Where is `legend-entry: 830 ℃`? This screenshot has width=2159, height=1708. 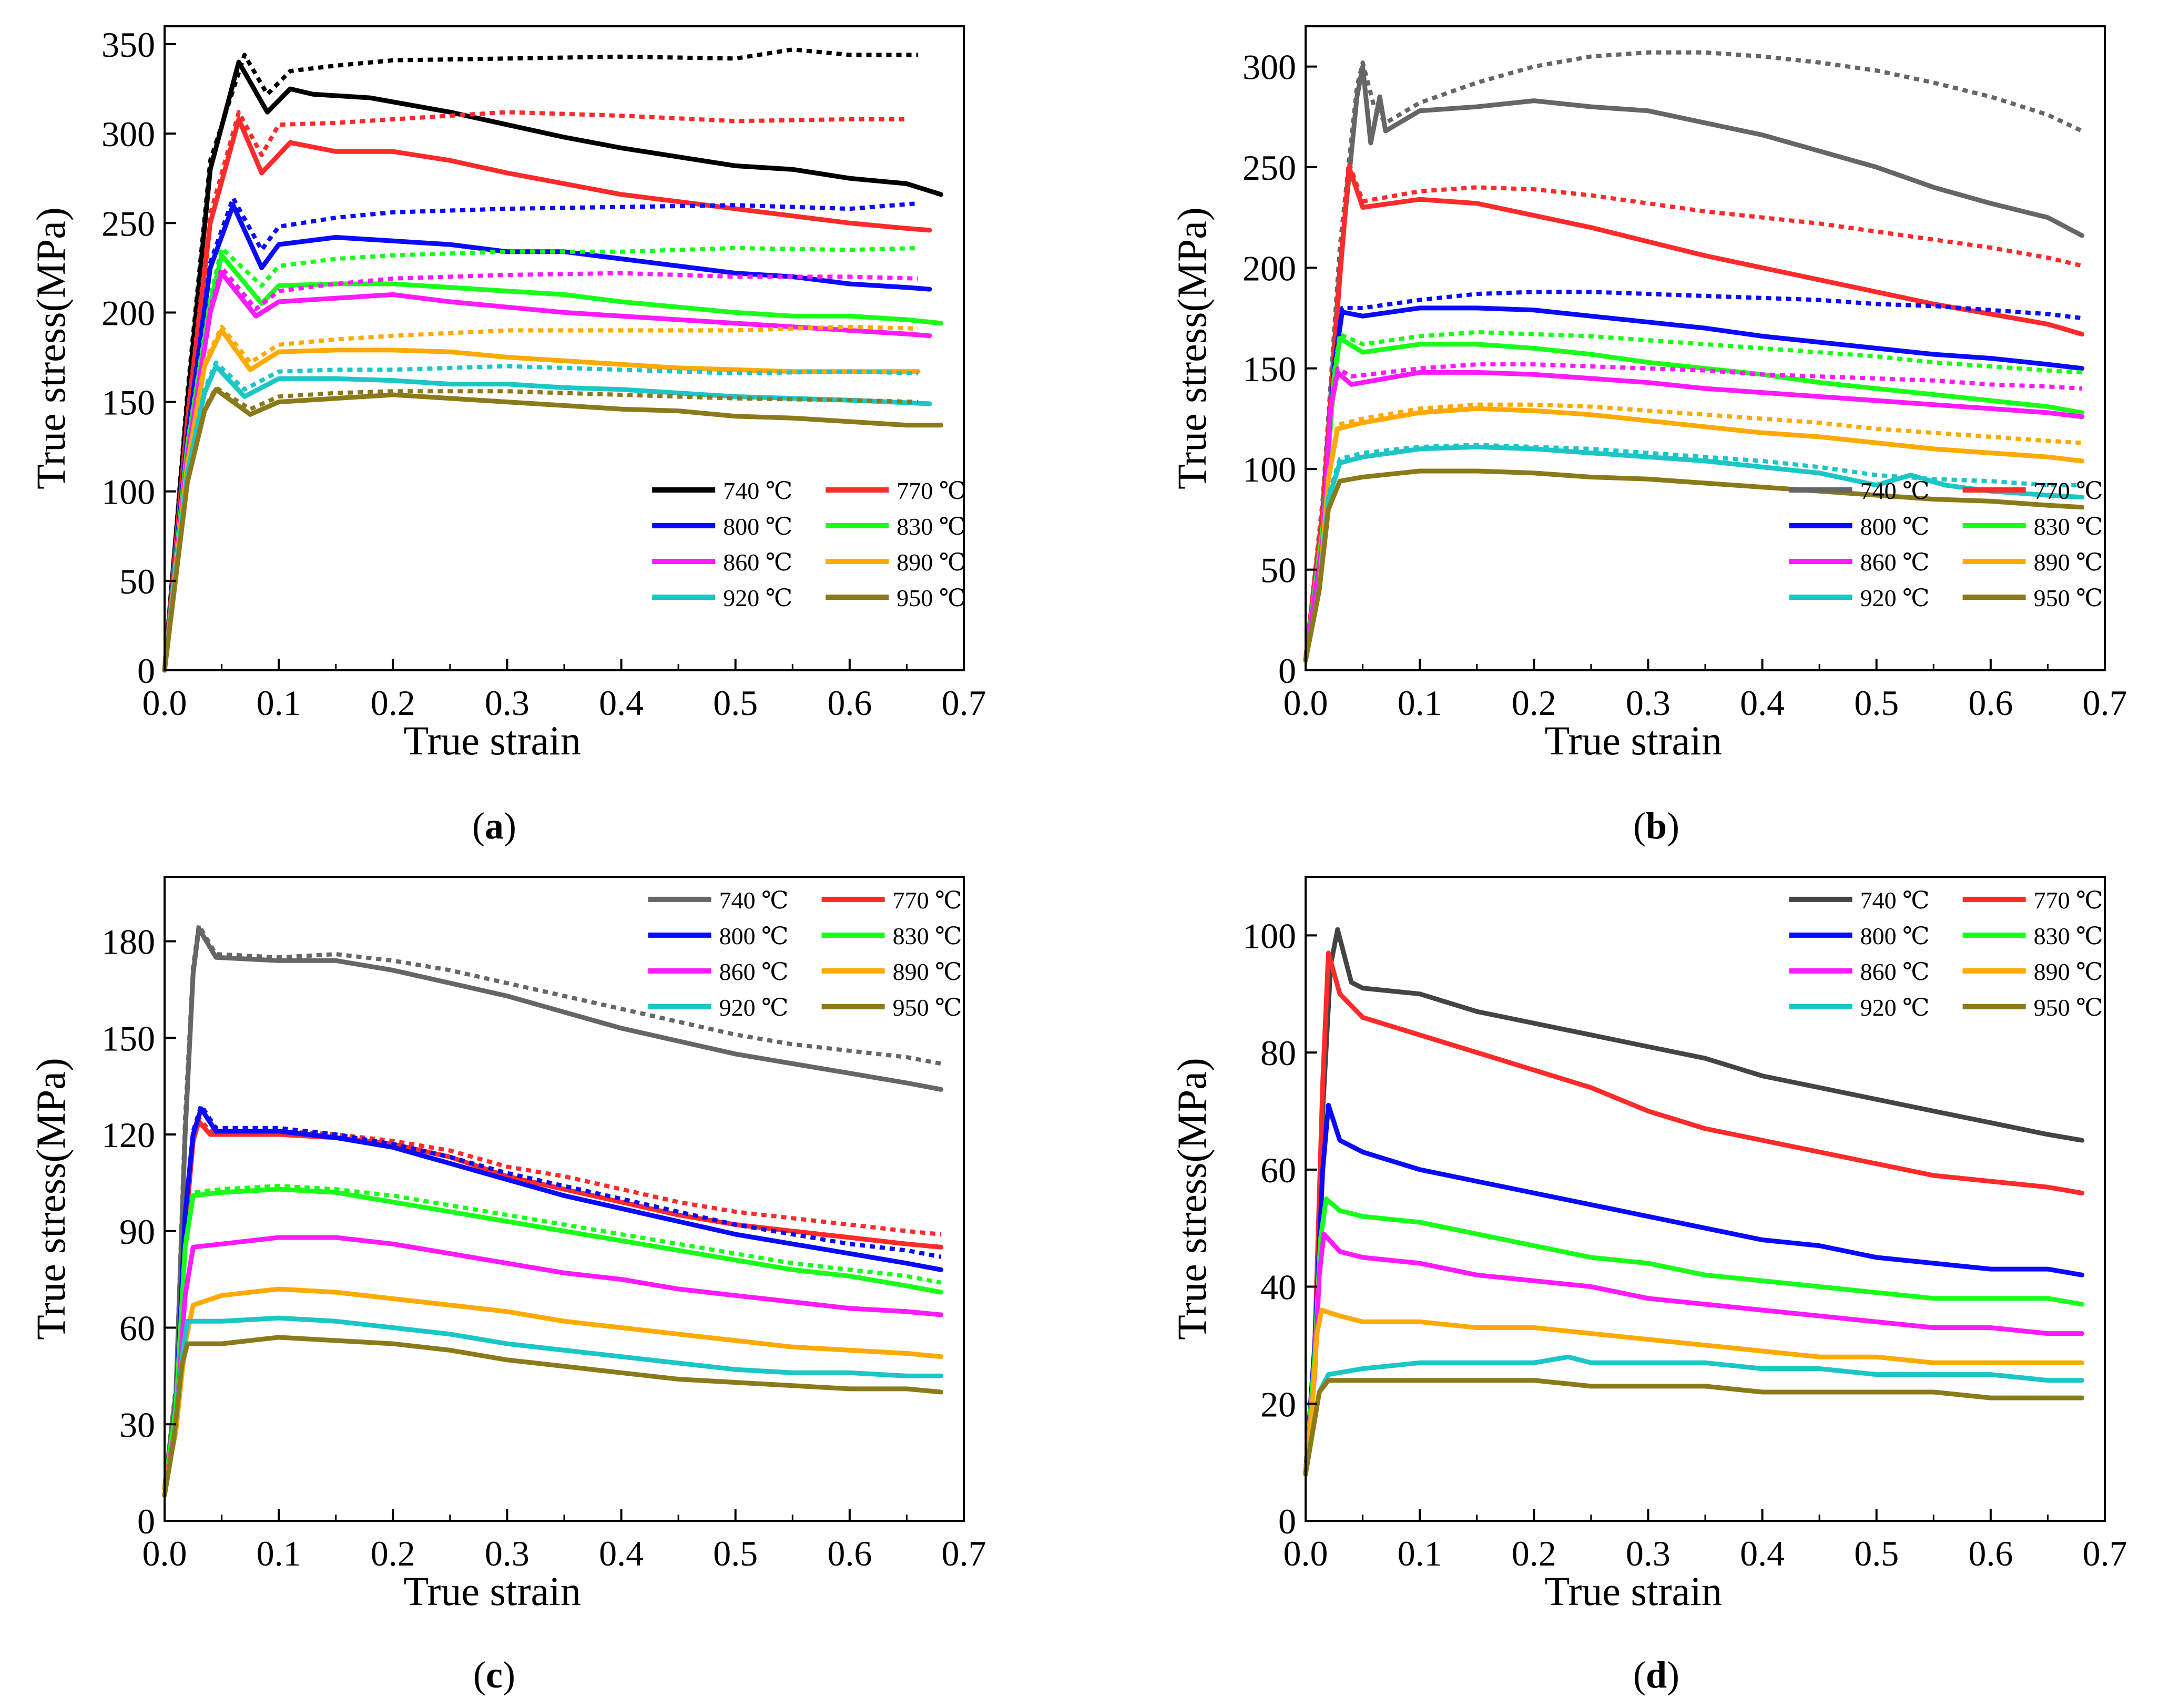 legend-entry: 830 ℃ is located at coordinates (2068, 936).